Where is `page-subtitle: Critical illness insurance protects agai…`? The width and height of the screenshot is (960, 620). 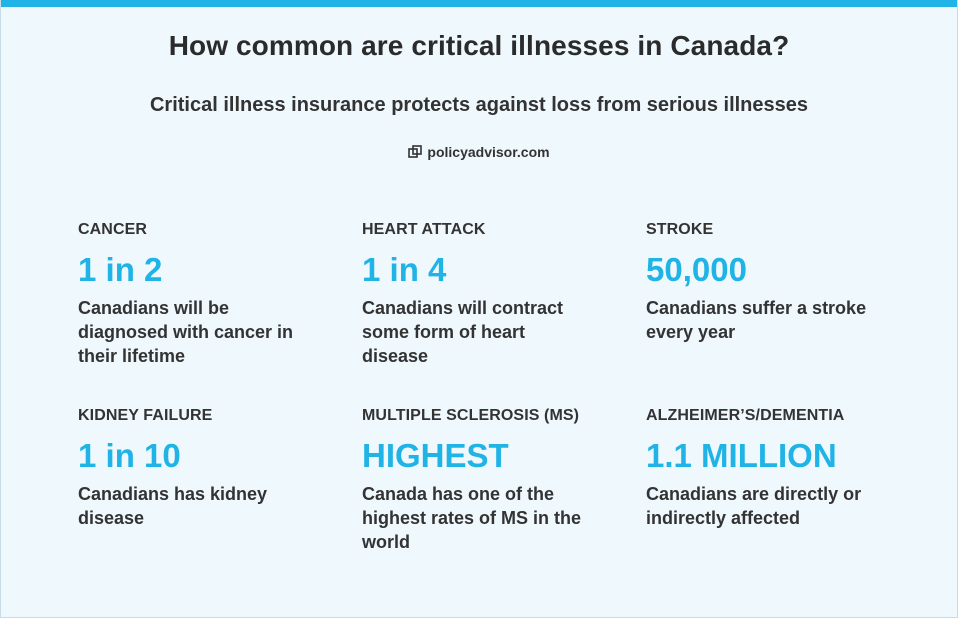 page-subtitle: Critical illness insurance protects agai… is located at coordinates (479, 105).